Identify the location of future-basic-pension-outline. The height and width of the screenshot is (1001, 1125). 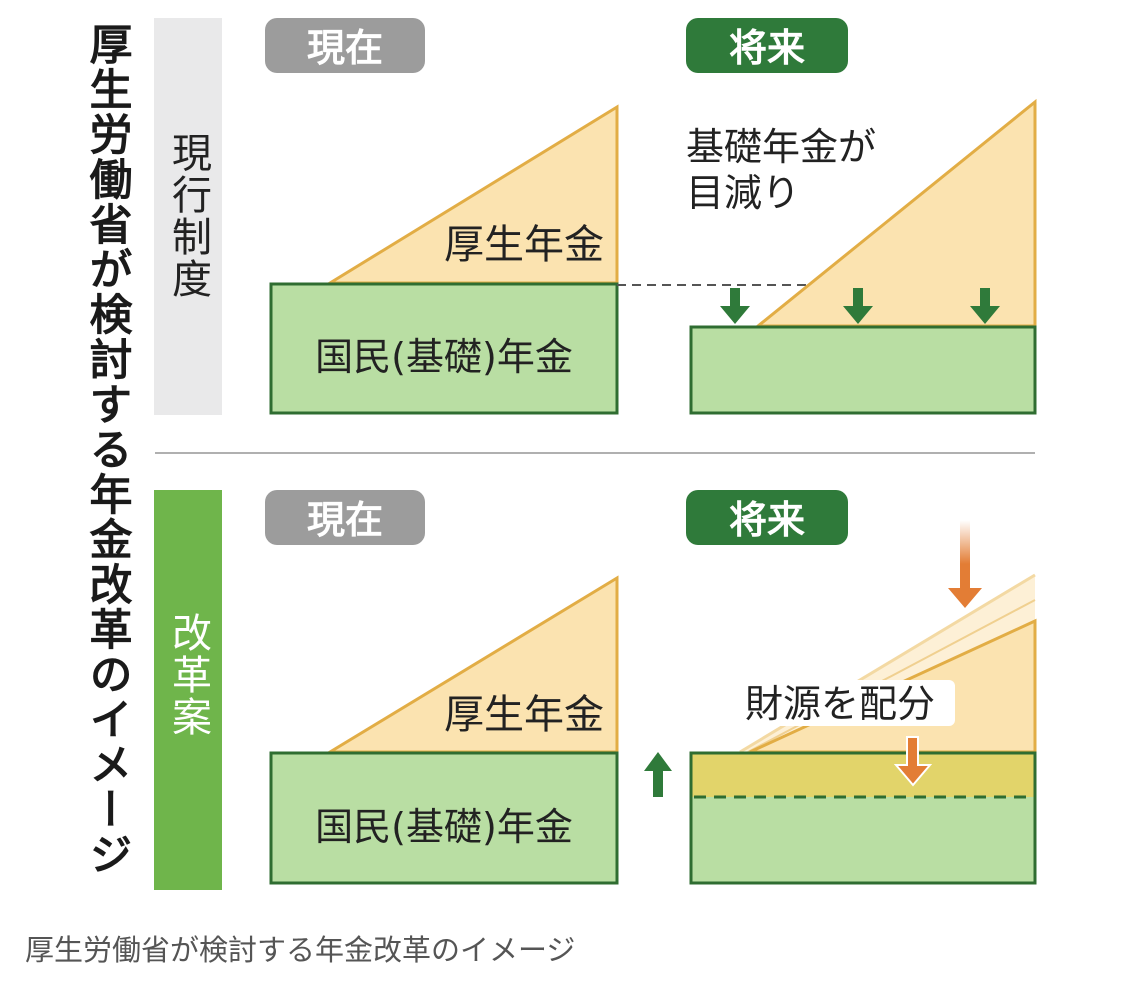
(863, 818).